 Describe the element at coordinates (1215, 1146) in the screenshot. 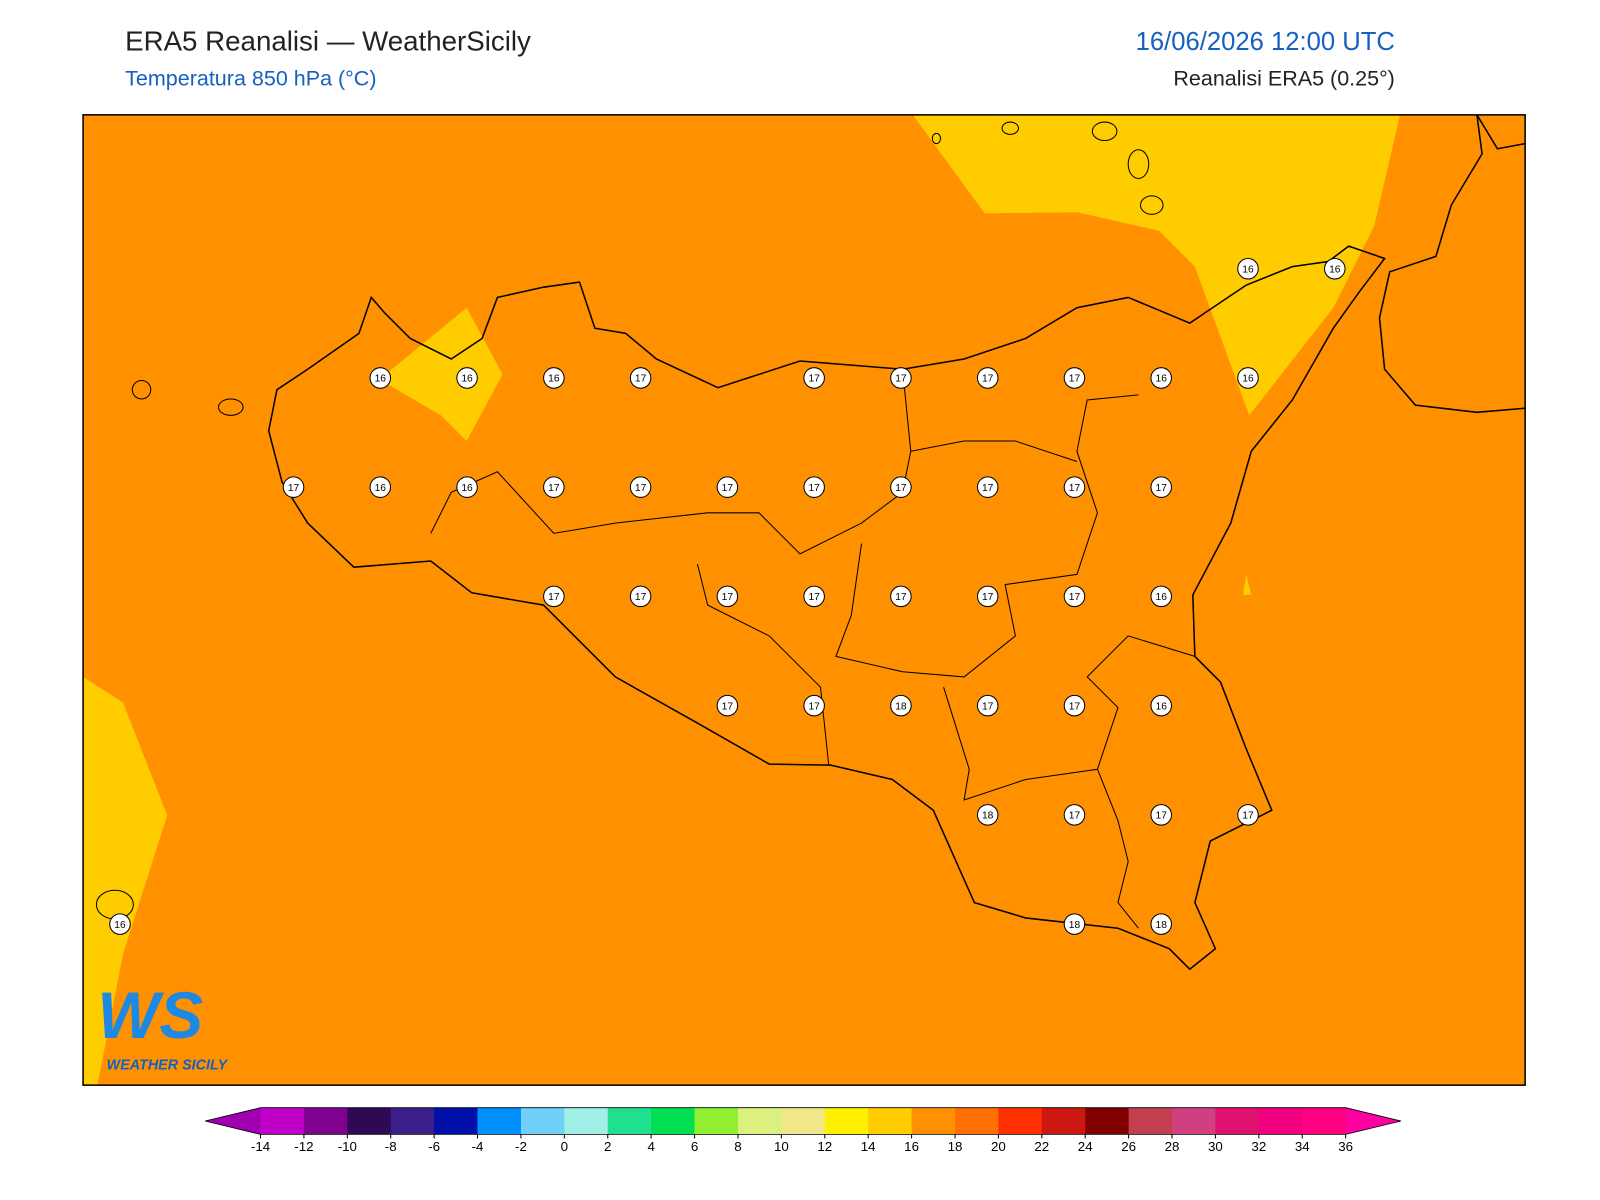

I see `colorbar-tick-label: 30` at that location.